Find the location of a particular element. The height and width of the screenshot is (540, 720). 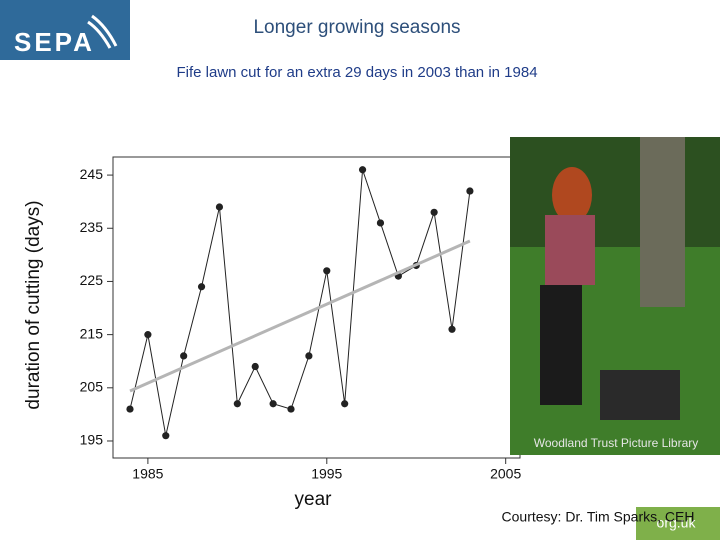

web-box is located at coordinates (678, 523).